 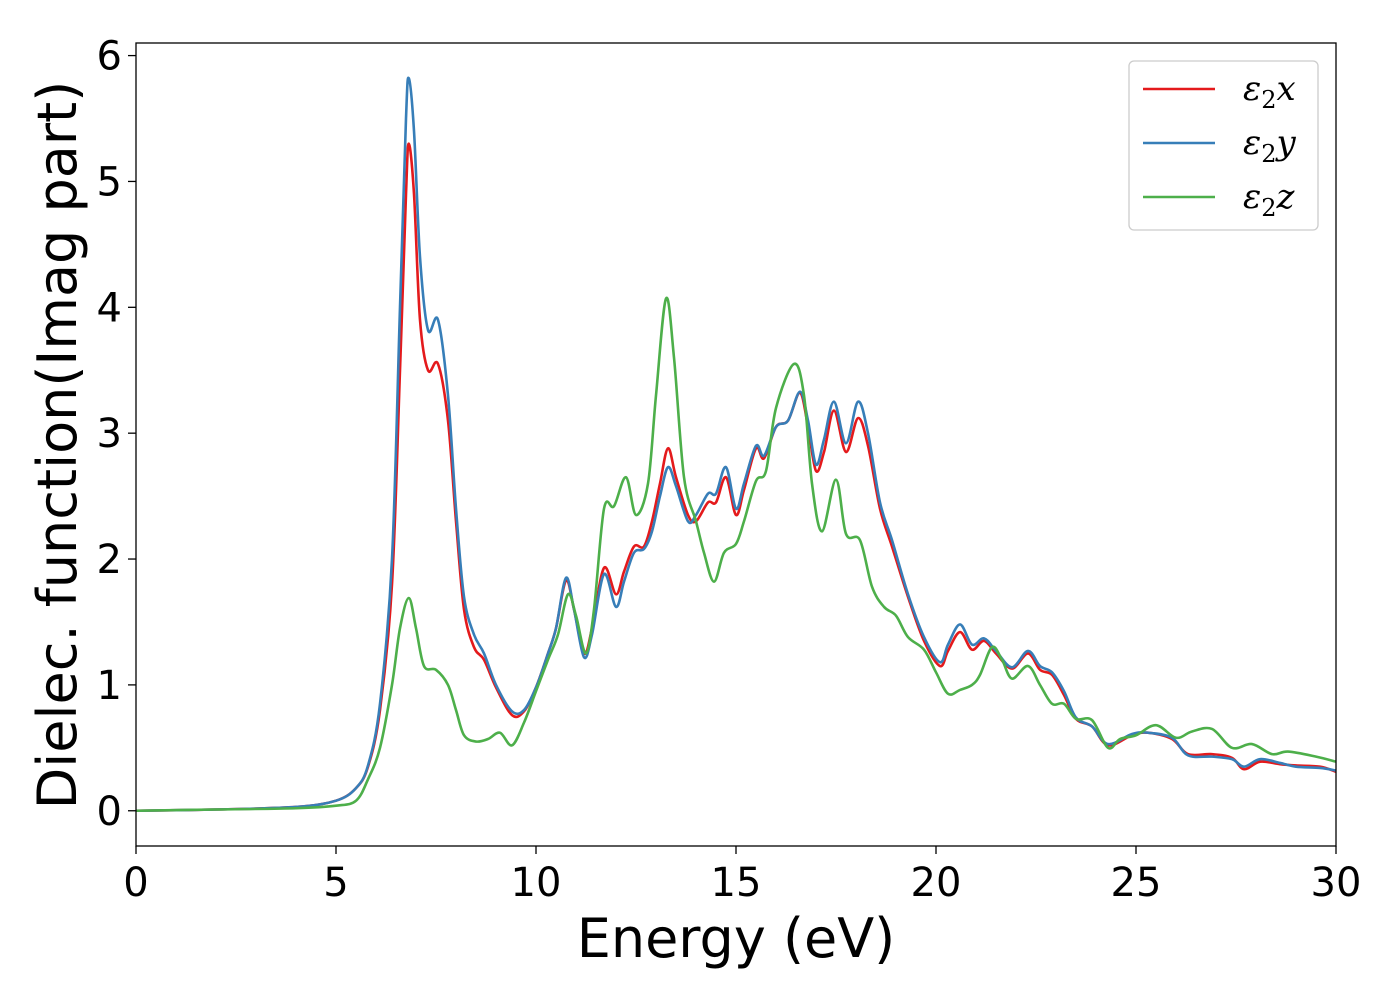 What do you see at coordinates (335, 883) in the screenshot?
I see `x-tick-label: 5` at bounding box center [335, 883].